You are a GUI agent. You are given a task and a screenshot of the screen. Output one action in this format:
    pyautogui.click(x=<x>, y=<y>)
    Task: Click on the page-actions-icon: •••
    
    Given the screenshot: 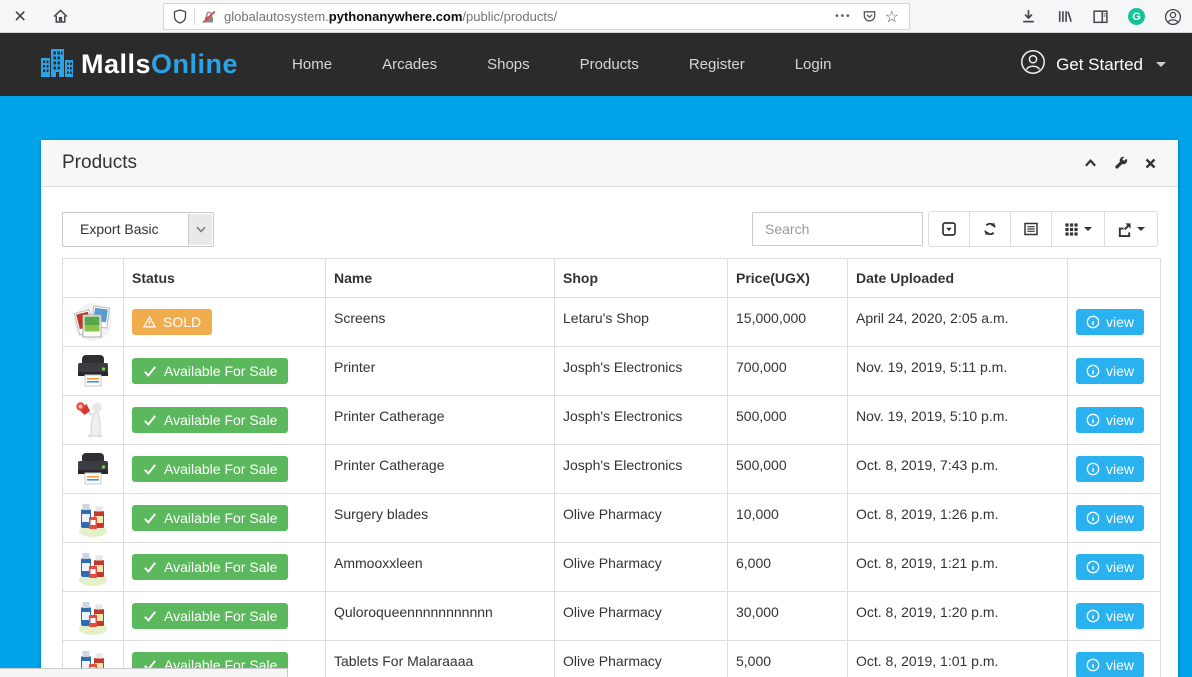 What is the action you would take?
    pyautogui.click(x=843, y=16)
    